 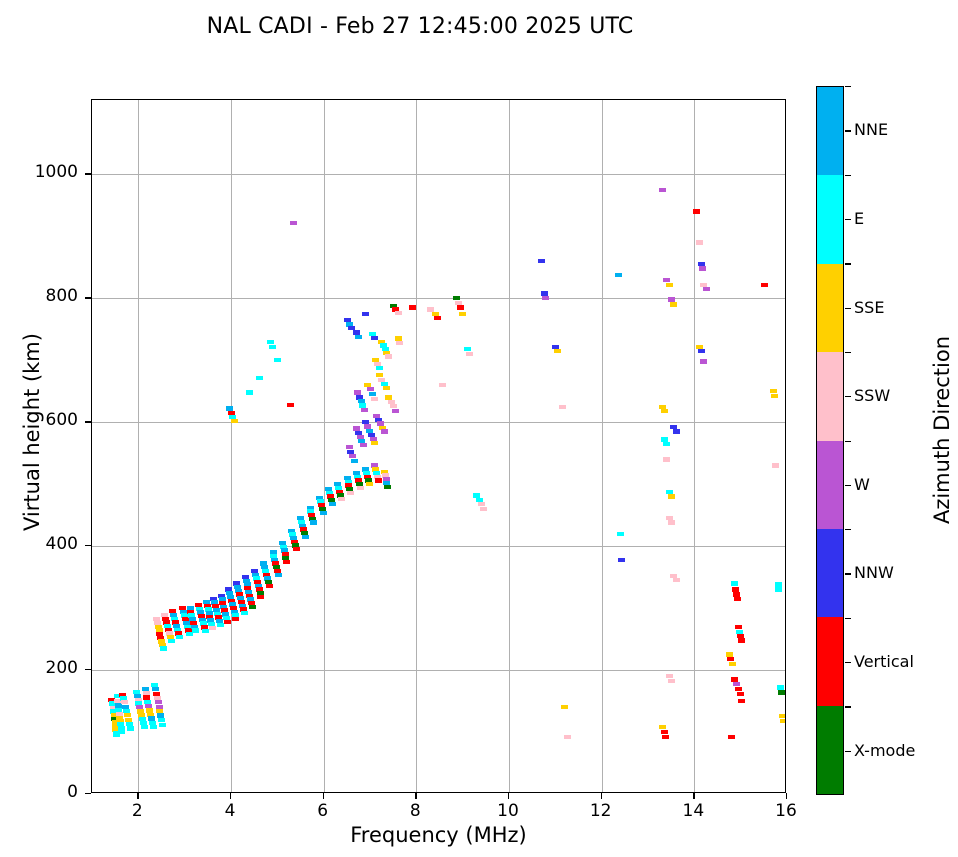 What do you see at coordinates (830, 573) in the screenshot?
I see `colorbar-band-nnw` at bounding box center [830, 573].